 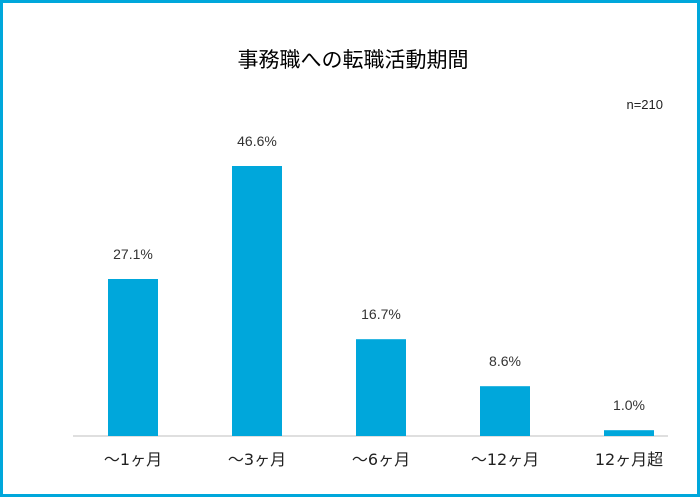 What do you see at coordinates (381, 459) in the screenshot?
I see `category-label-3: 〜6ヶ月` at bounding box center [381, 459].